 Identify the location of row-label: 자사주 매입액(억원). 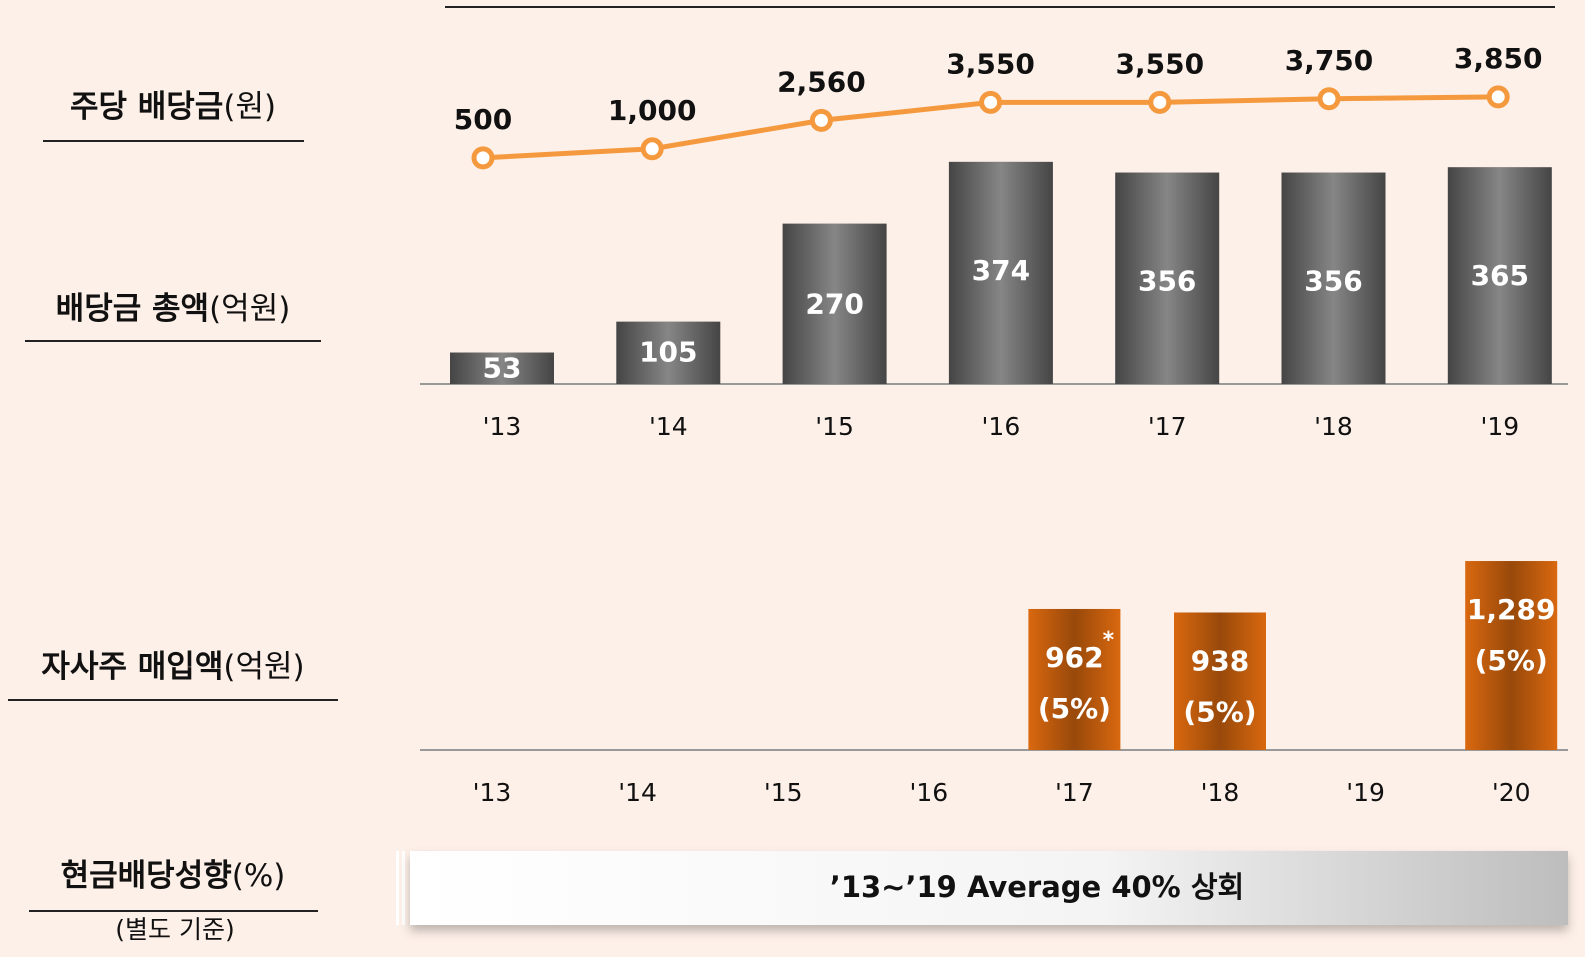
(172, 667).